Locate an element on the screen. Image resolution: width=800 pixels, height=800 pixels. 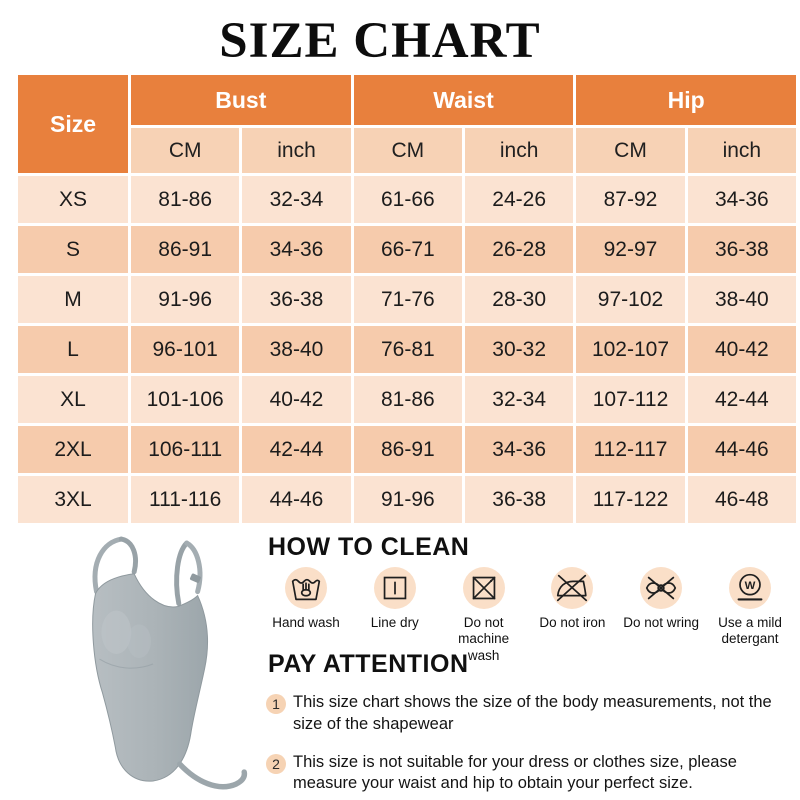
care-item-line-dry: Line dry is located at coordinates (395, 615).